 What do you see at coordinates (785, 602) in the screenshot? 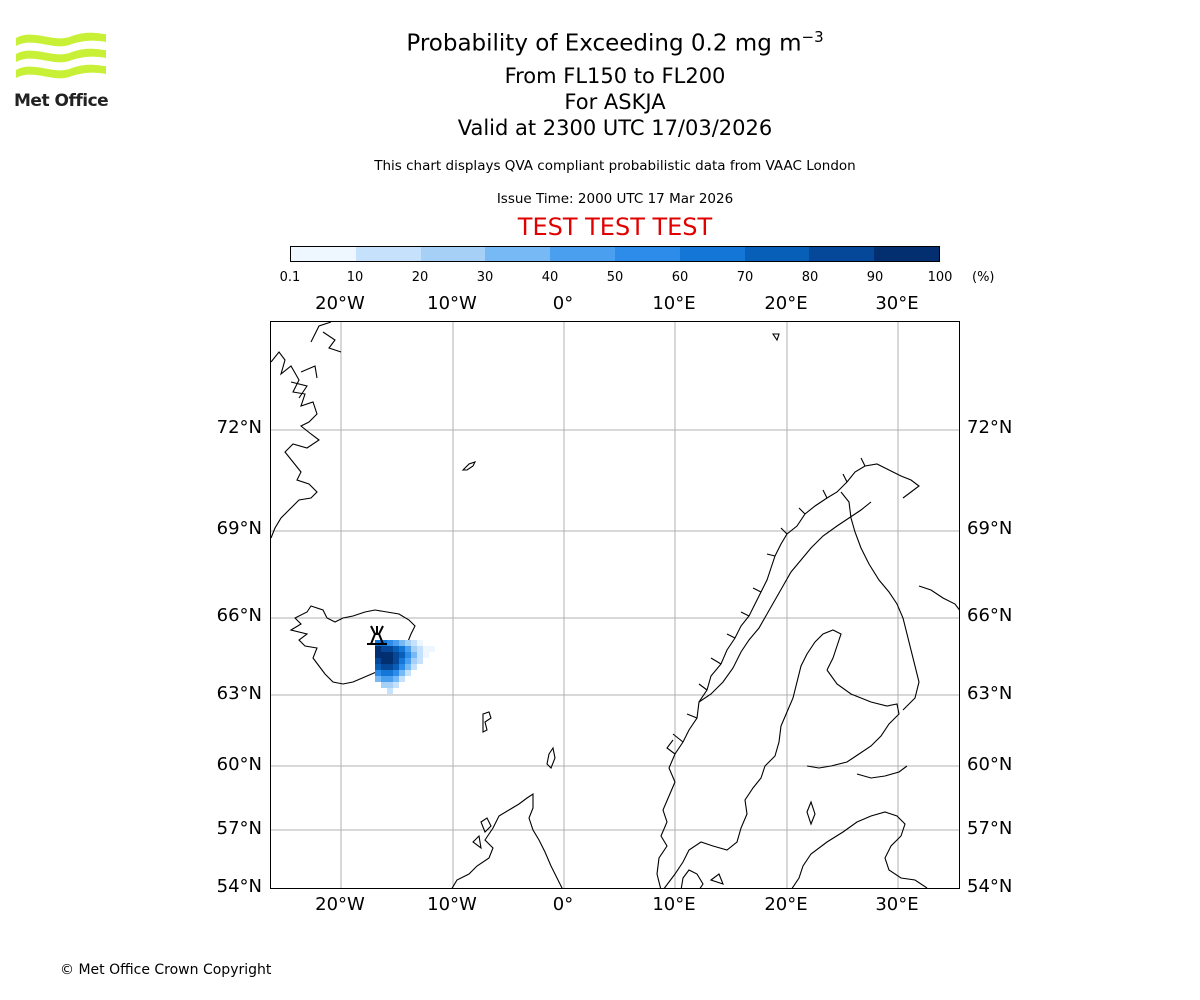
I see `border-norway-sweden` at bounding box center [785, 602].